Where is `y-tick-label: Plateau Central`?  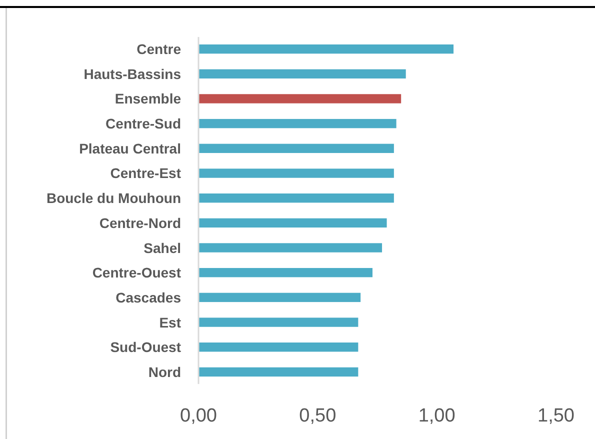 y-tick-label: Plateau Central is located at coordinates (130, 148).